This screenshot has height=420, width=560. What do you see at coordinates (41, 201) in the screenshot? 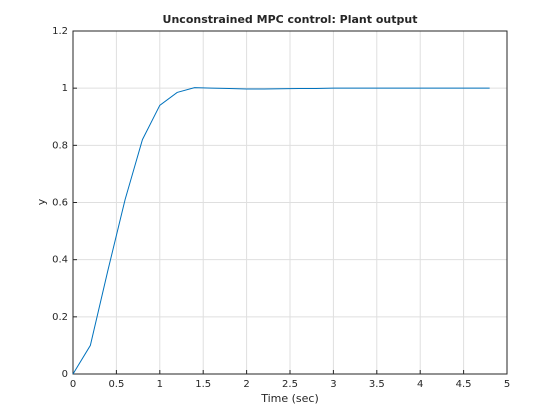
I see `y-axis-label: y` at bounding box center [41, 201].